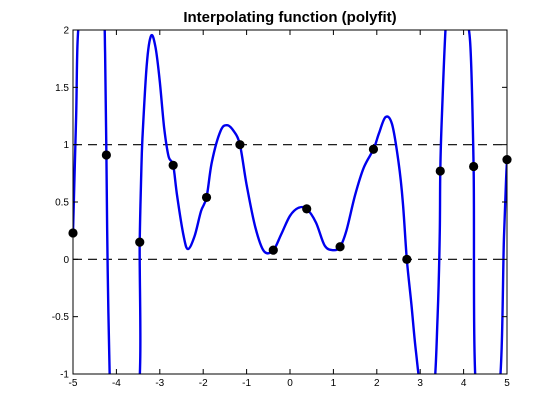 The image size is (560, 420). Describe the element at coordinates (289, 17) in the screenshot. I see `chart-title: Interpolating function (polyfit)` at that location.